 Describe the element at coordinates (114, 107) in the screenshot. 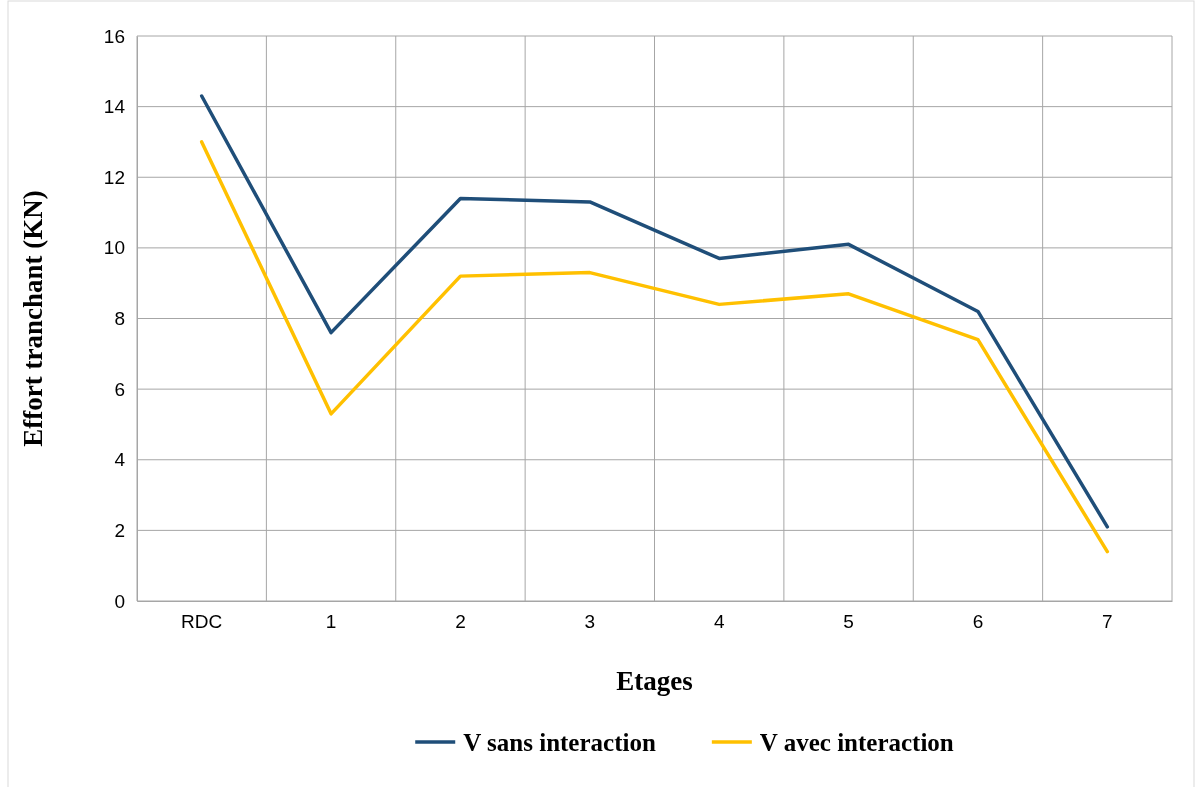

I see `y-tick-label: 14` at that location.